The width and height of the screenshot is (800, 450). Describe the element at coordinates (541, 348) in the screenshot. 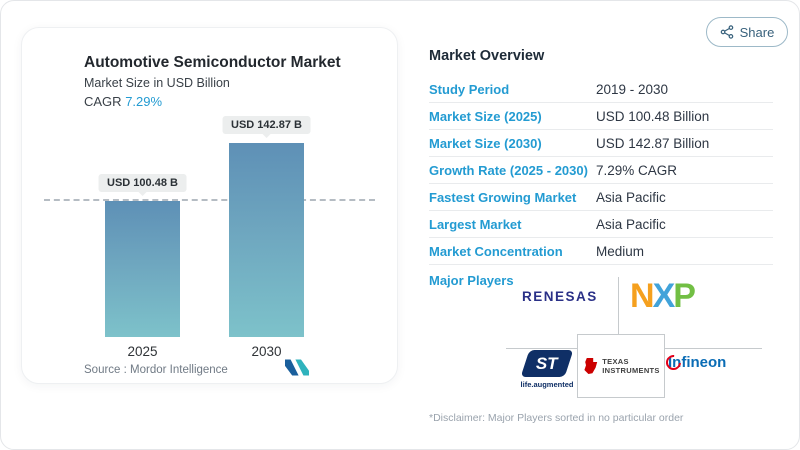

I see `logo-divider-horizontal-left` at that location.